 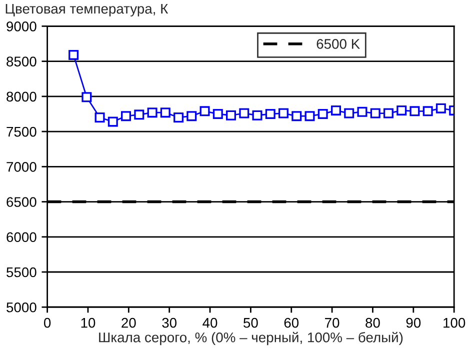 I want to click on y-tick-label: 7000, so click(x=21, y=167).